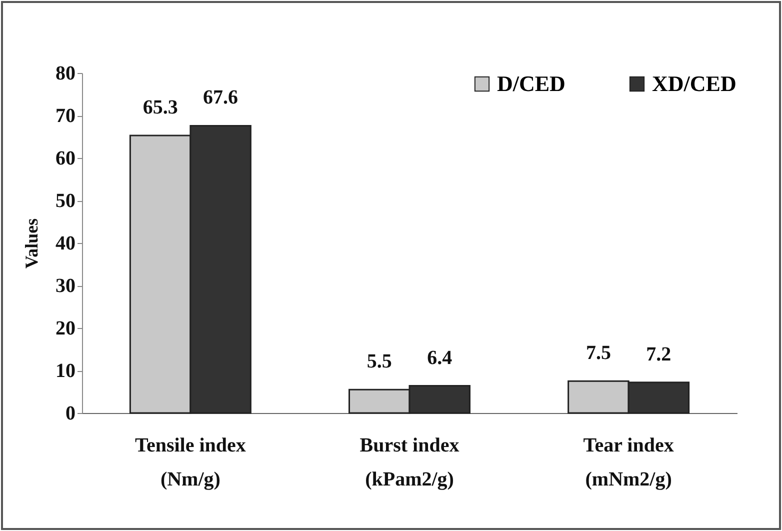  Describe the element at coordinates (32, 243) in the screenshot. I see `y-axis-title: Values` at that location.